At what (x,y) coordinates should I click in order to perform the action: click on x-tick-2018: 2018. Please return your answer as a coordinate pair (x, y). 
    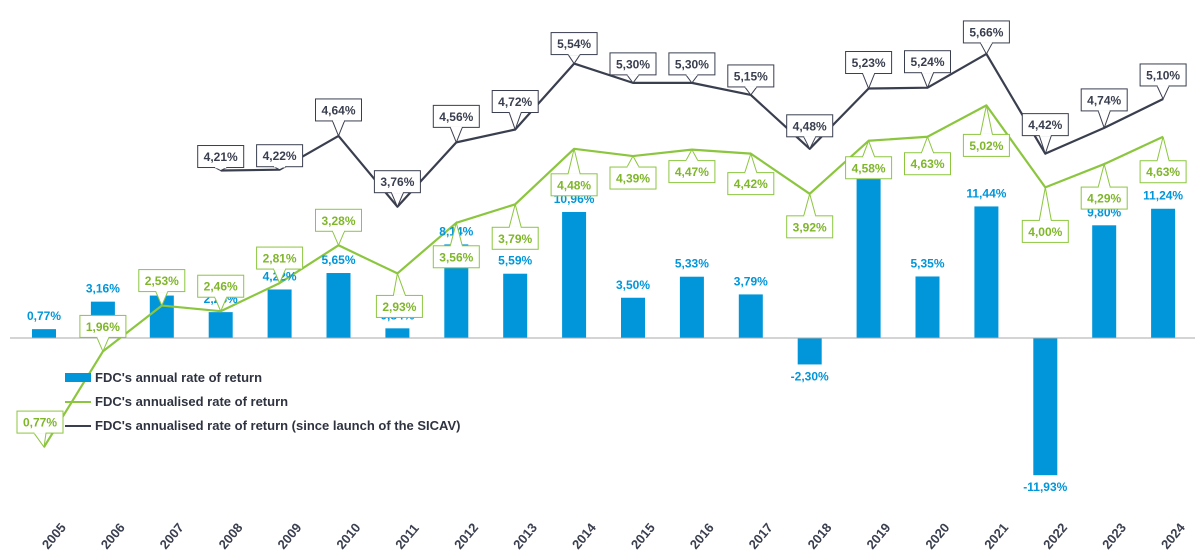
    Looking at the image, I should click on (820, 536).